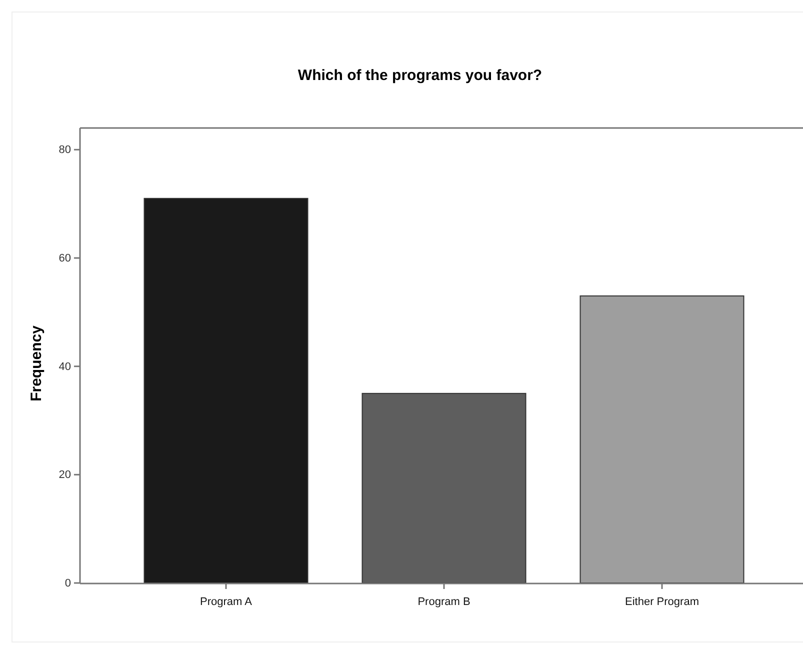  What do you see at coordinates (36, 363) in the screenshot?
I see `y-axis-title: Frequency` at bounding box center [36, 363].